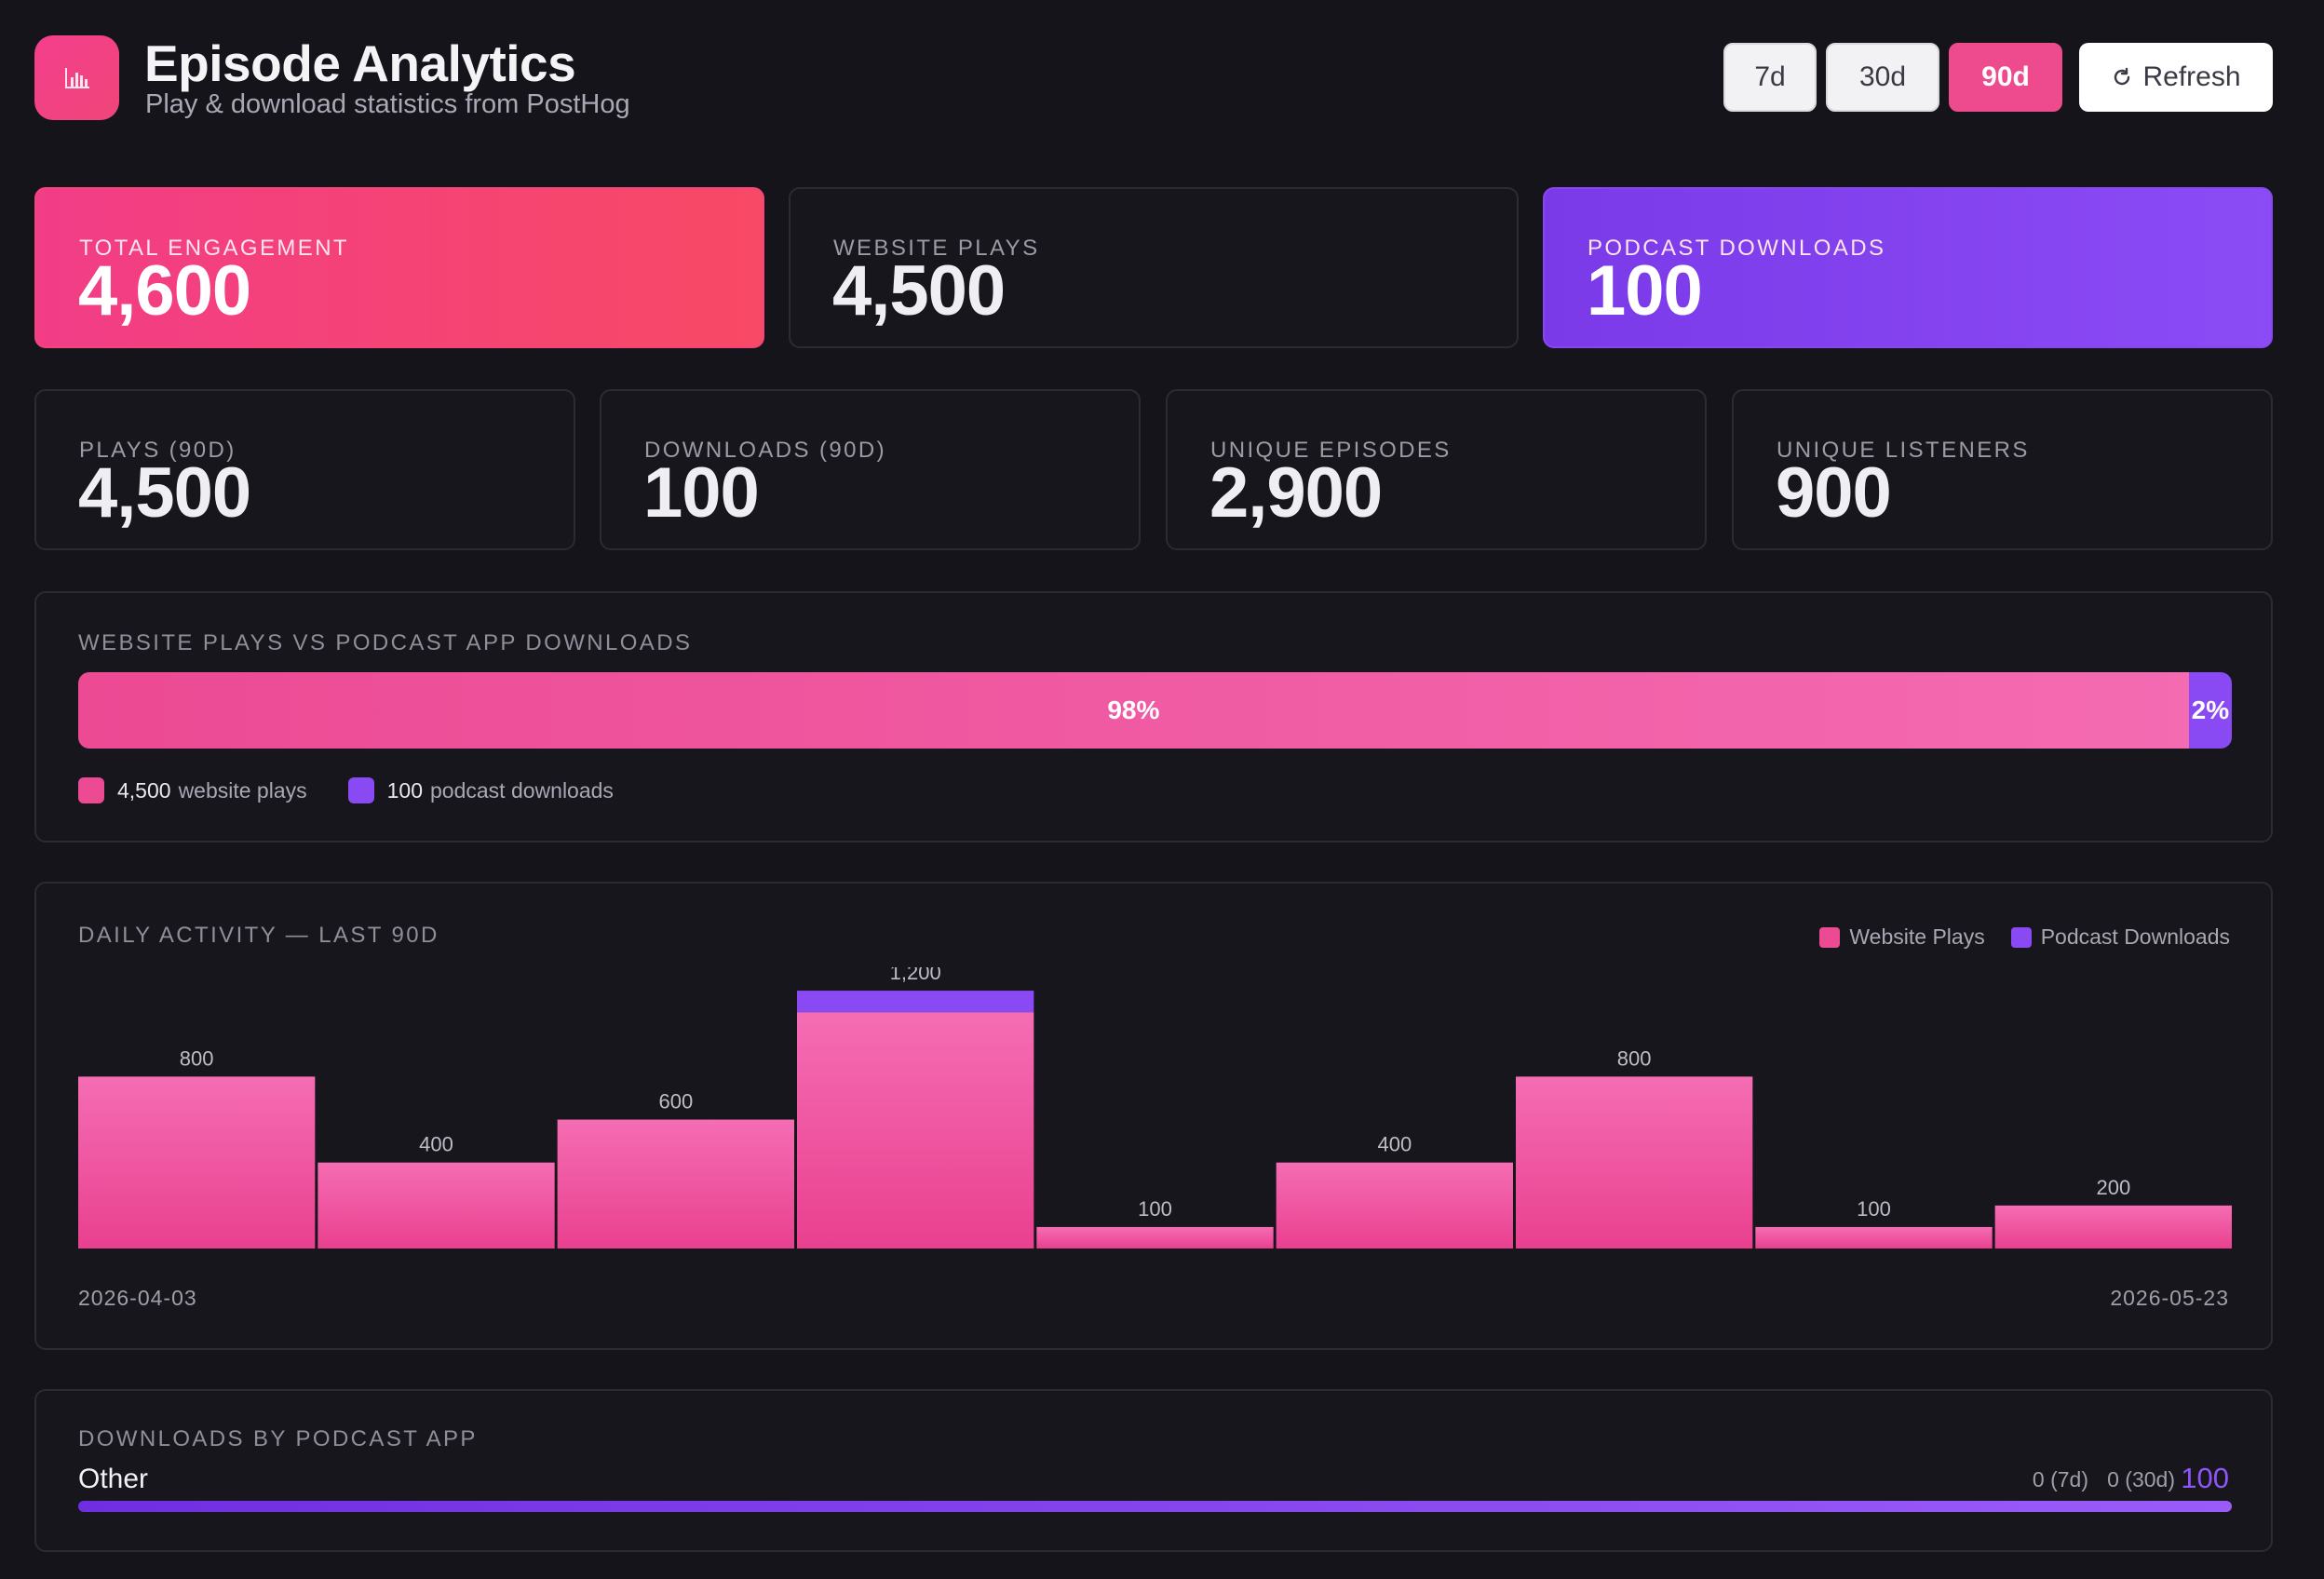  I want to click on unique-listeners-card: UNIQUE LISTENERS 900, so click(2003, 469).